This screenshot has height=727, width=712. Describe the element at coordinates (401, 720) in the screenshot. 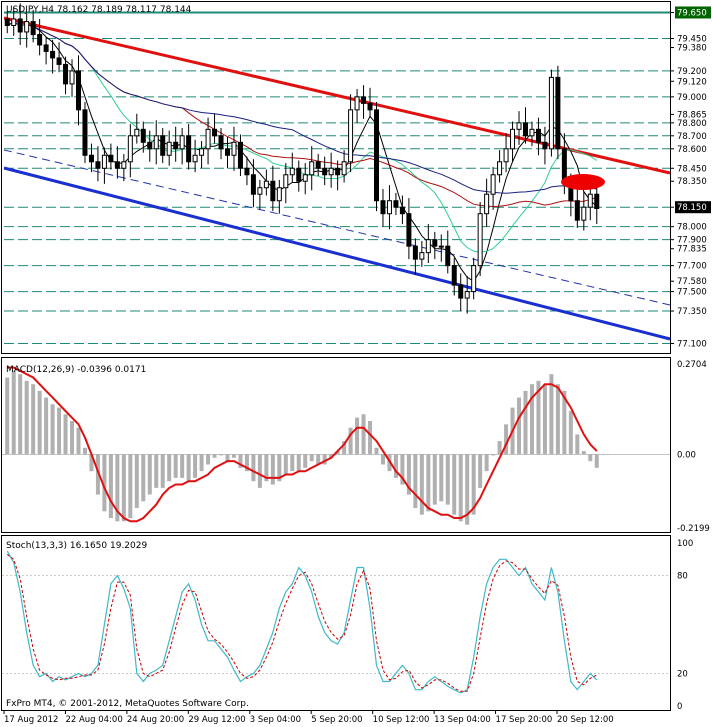

I see `time-tick-label: 10 Sep 12:00` at that location.